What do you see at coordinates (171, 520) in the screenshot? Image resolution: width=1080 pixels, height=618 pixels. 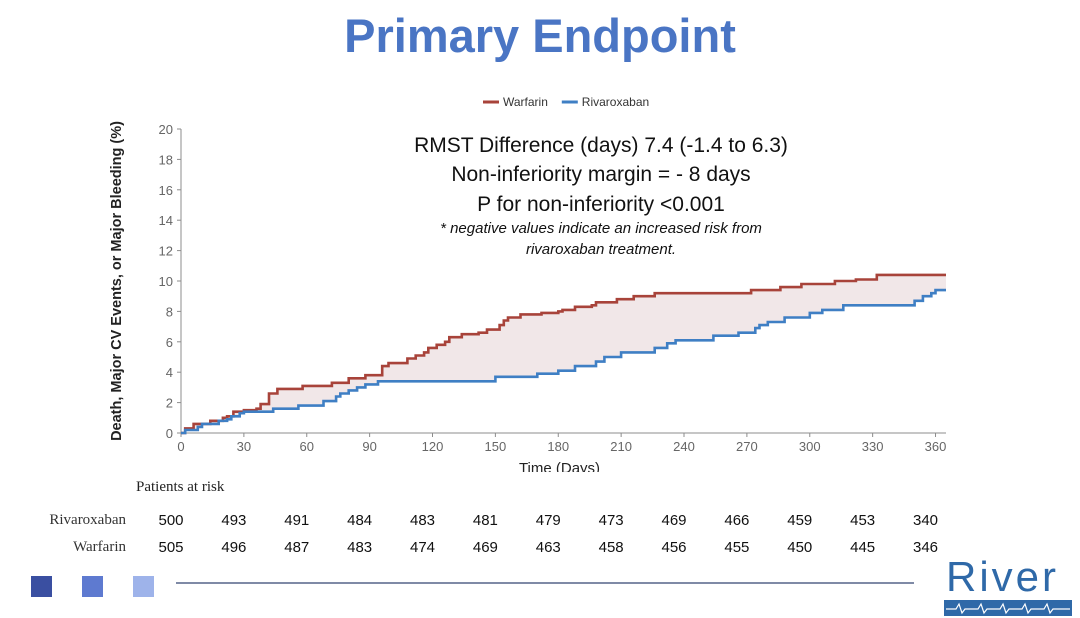 I see `risk-cell: 500` at bounding box center [171, 520].